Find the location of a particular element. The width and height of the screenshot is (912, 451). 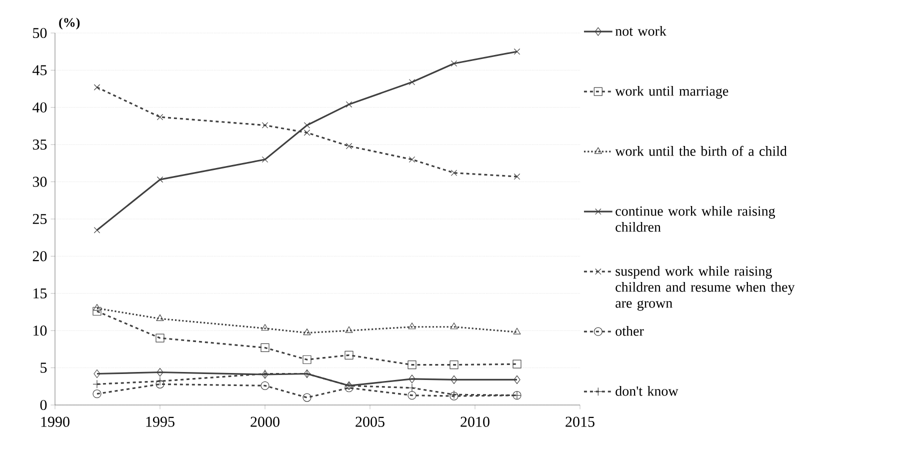

legend-label: work until the birth of a child is located at coordinates (701, 151).